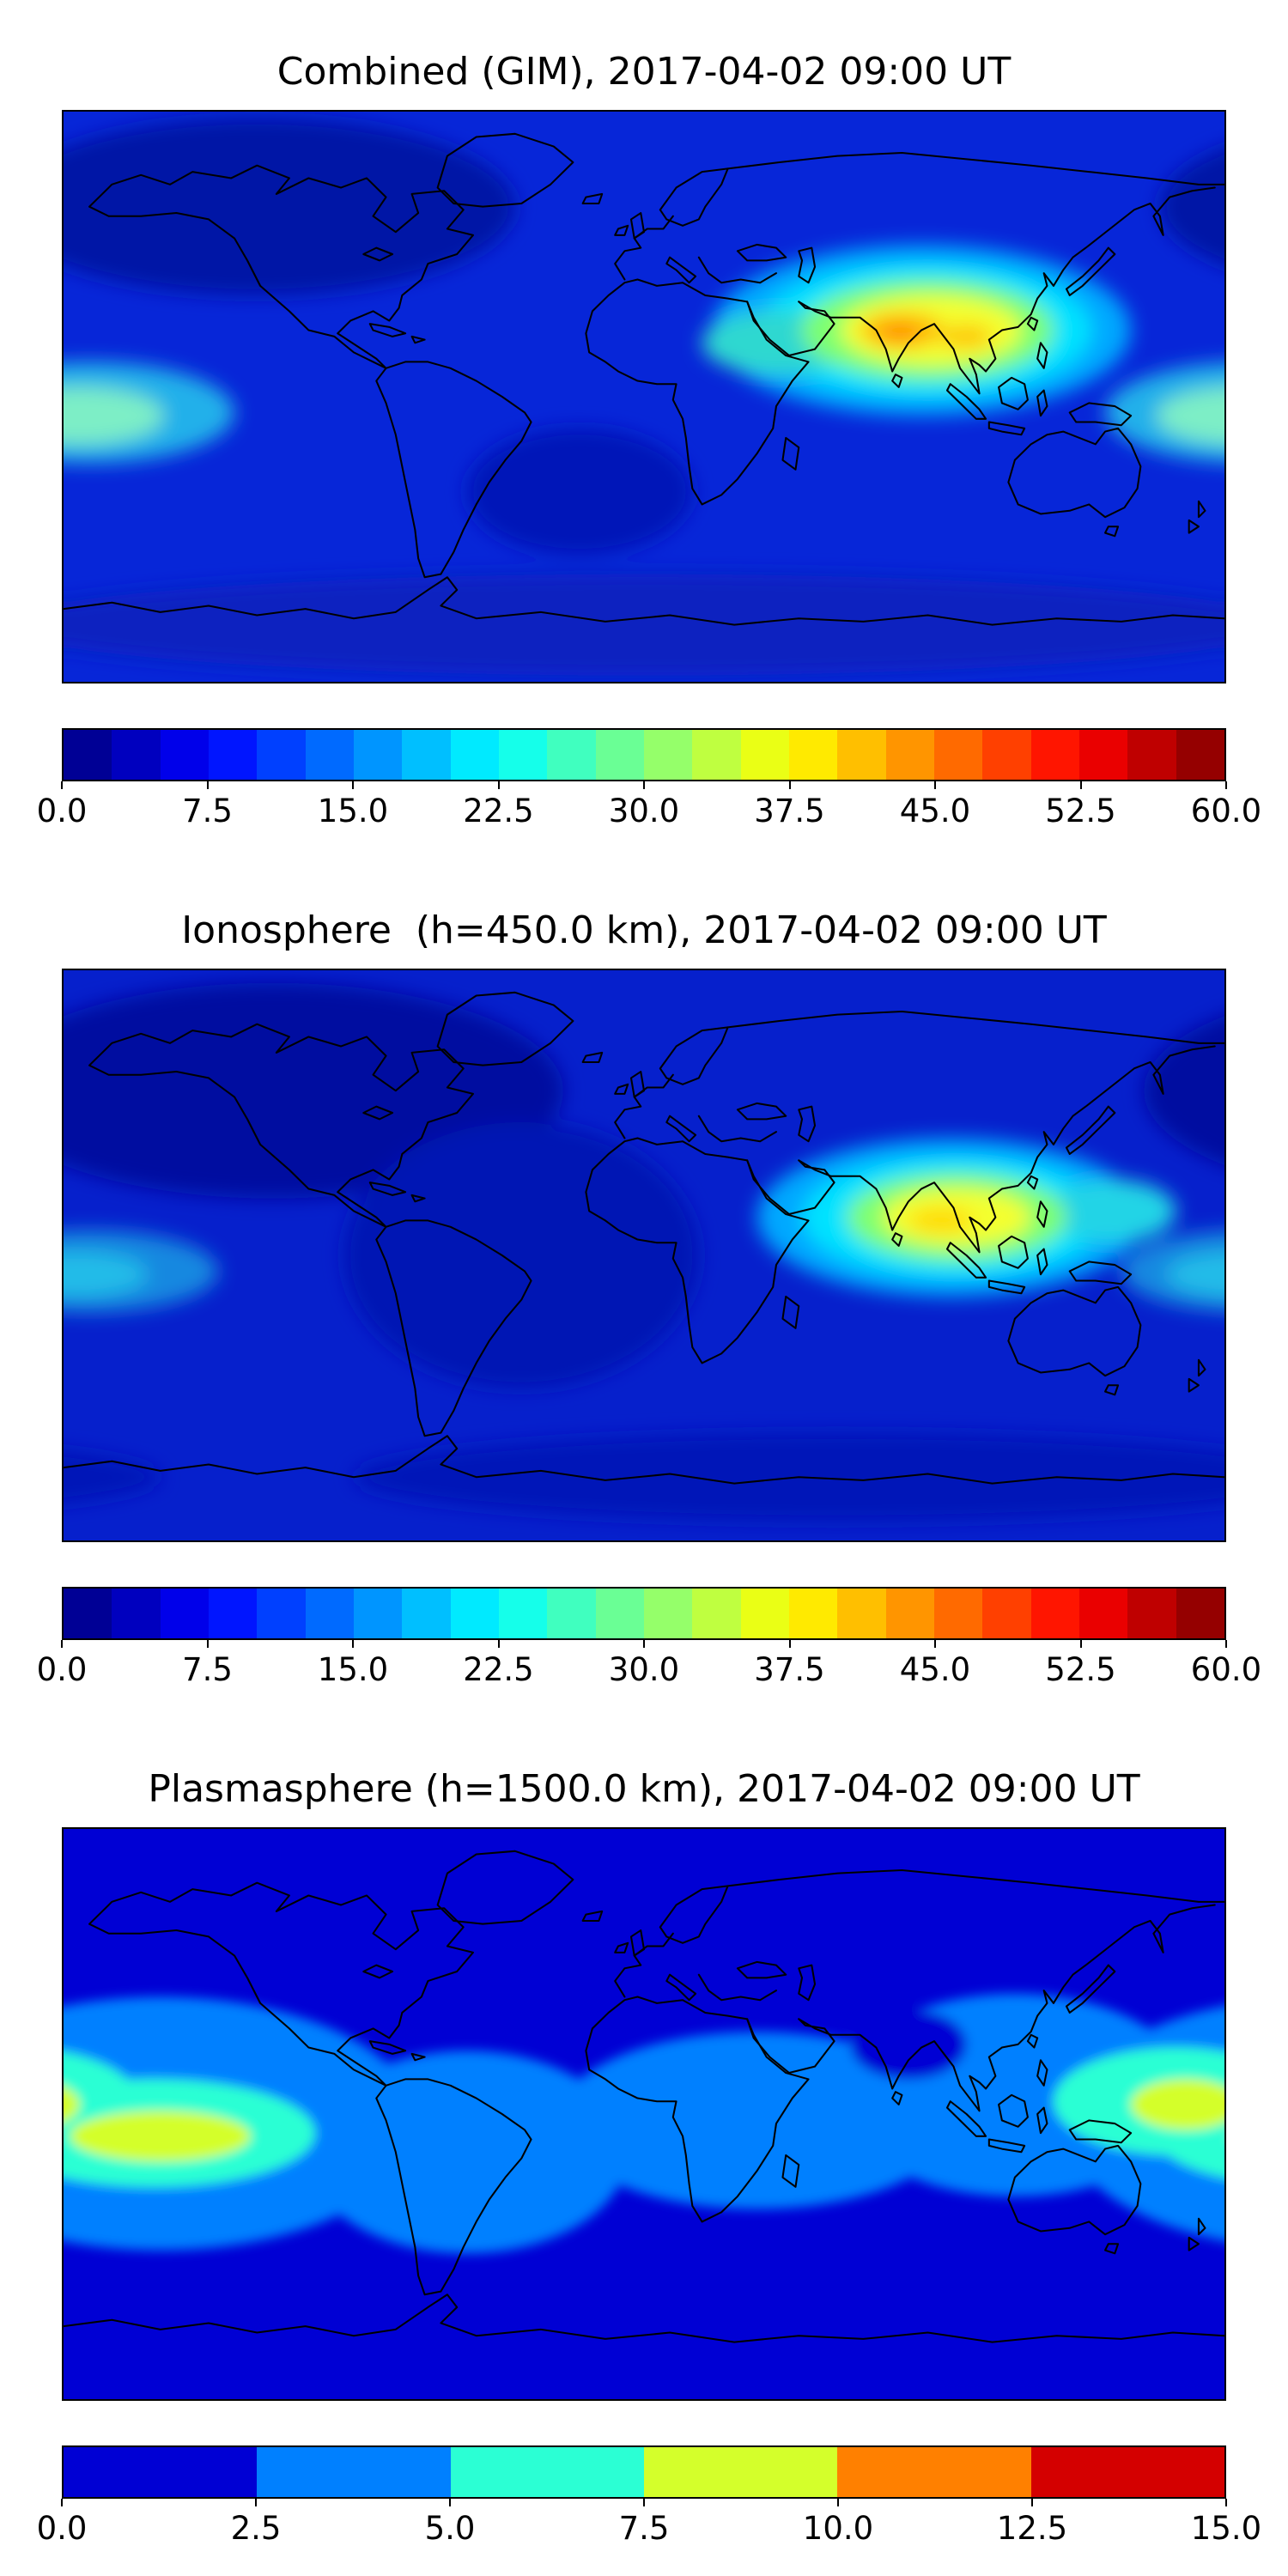 Image resolution: width=1288 pixels, height=2576 pixels. What do you see at coordinates (1032, 2529) in the screenshot?
I see `colorbar-tick-label: 12.5` at bounding box center [1032, 2529].